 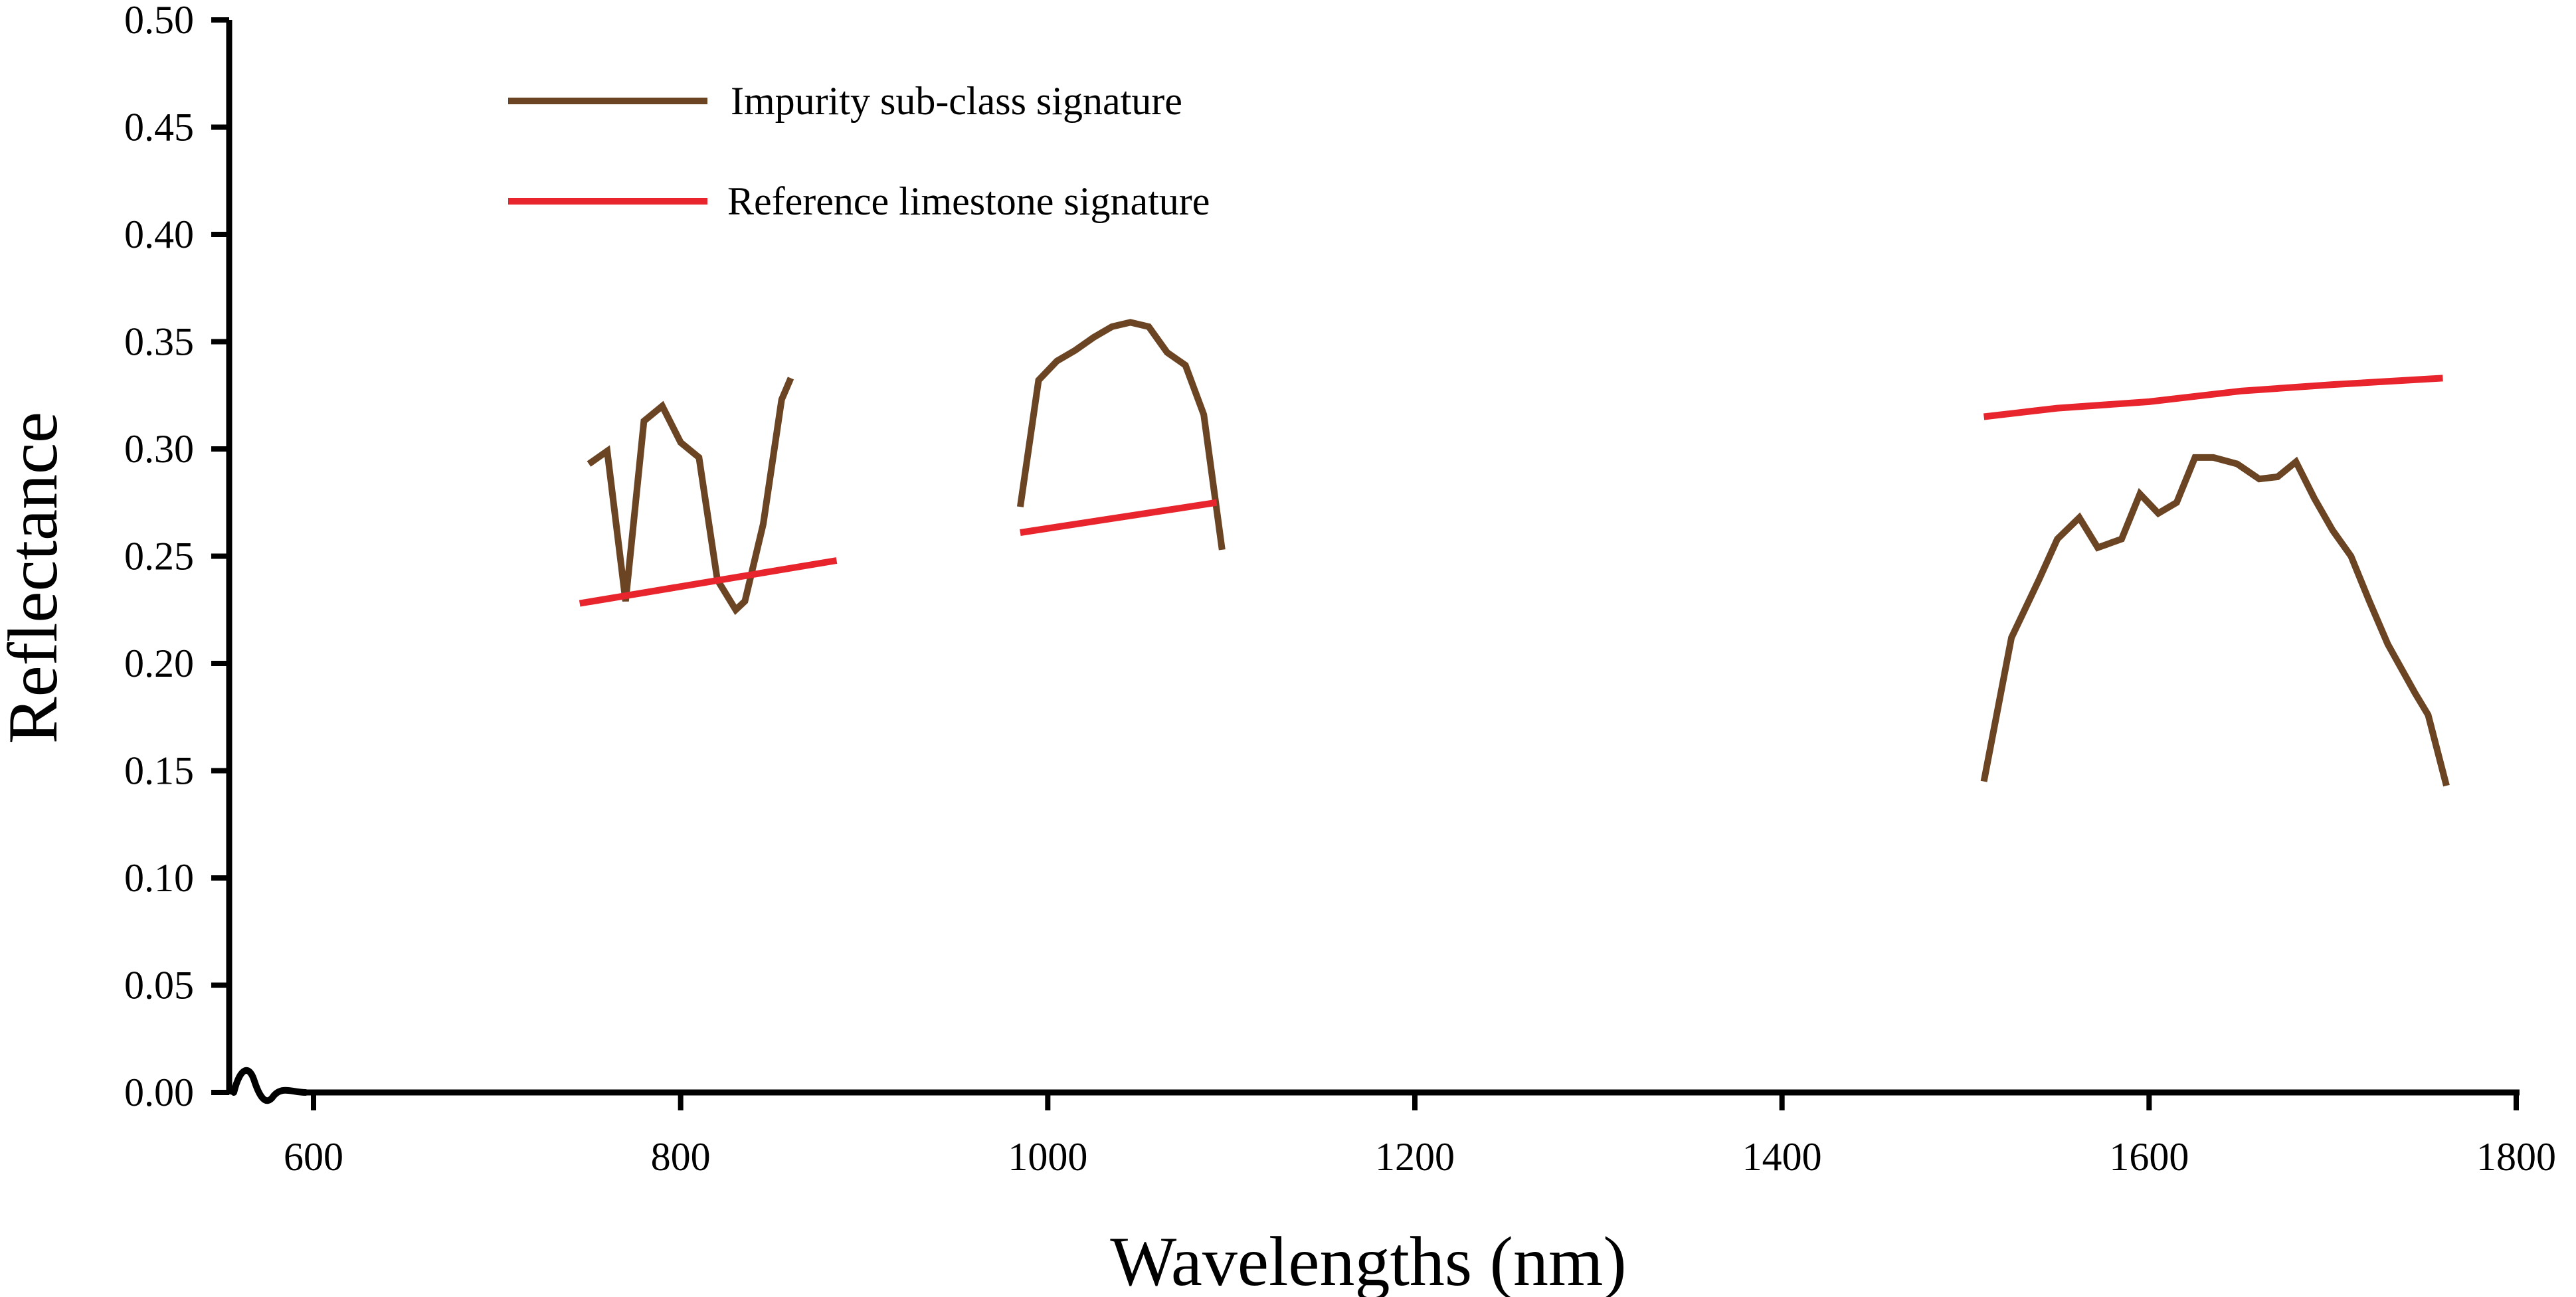 I want to click on y-tick-label: 0.15, so click(x=159, y=771).